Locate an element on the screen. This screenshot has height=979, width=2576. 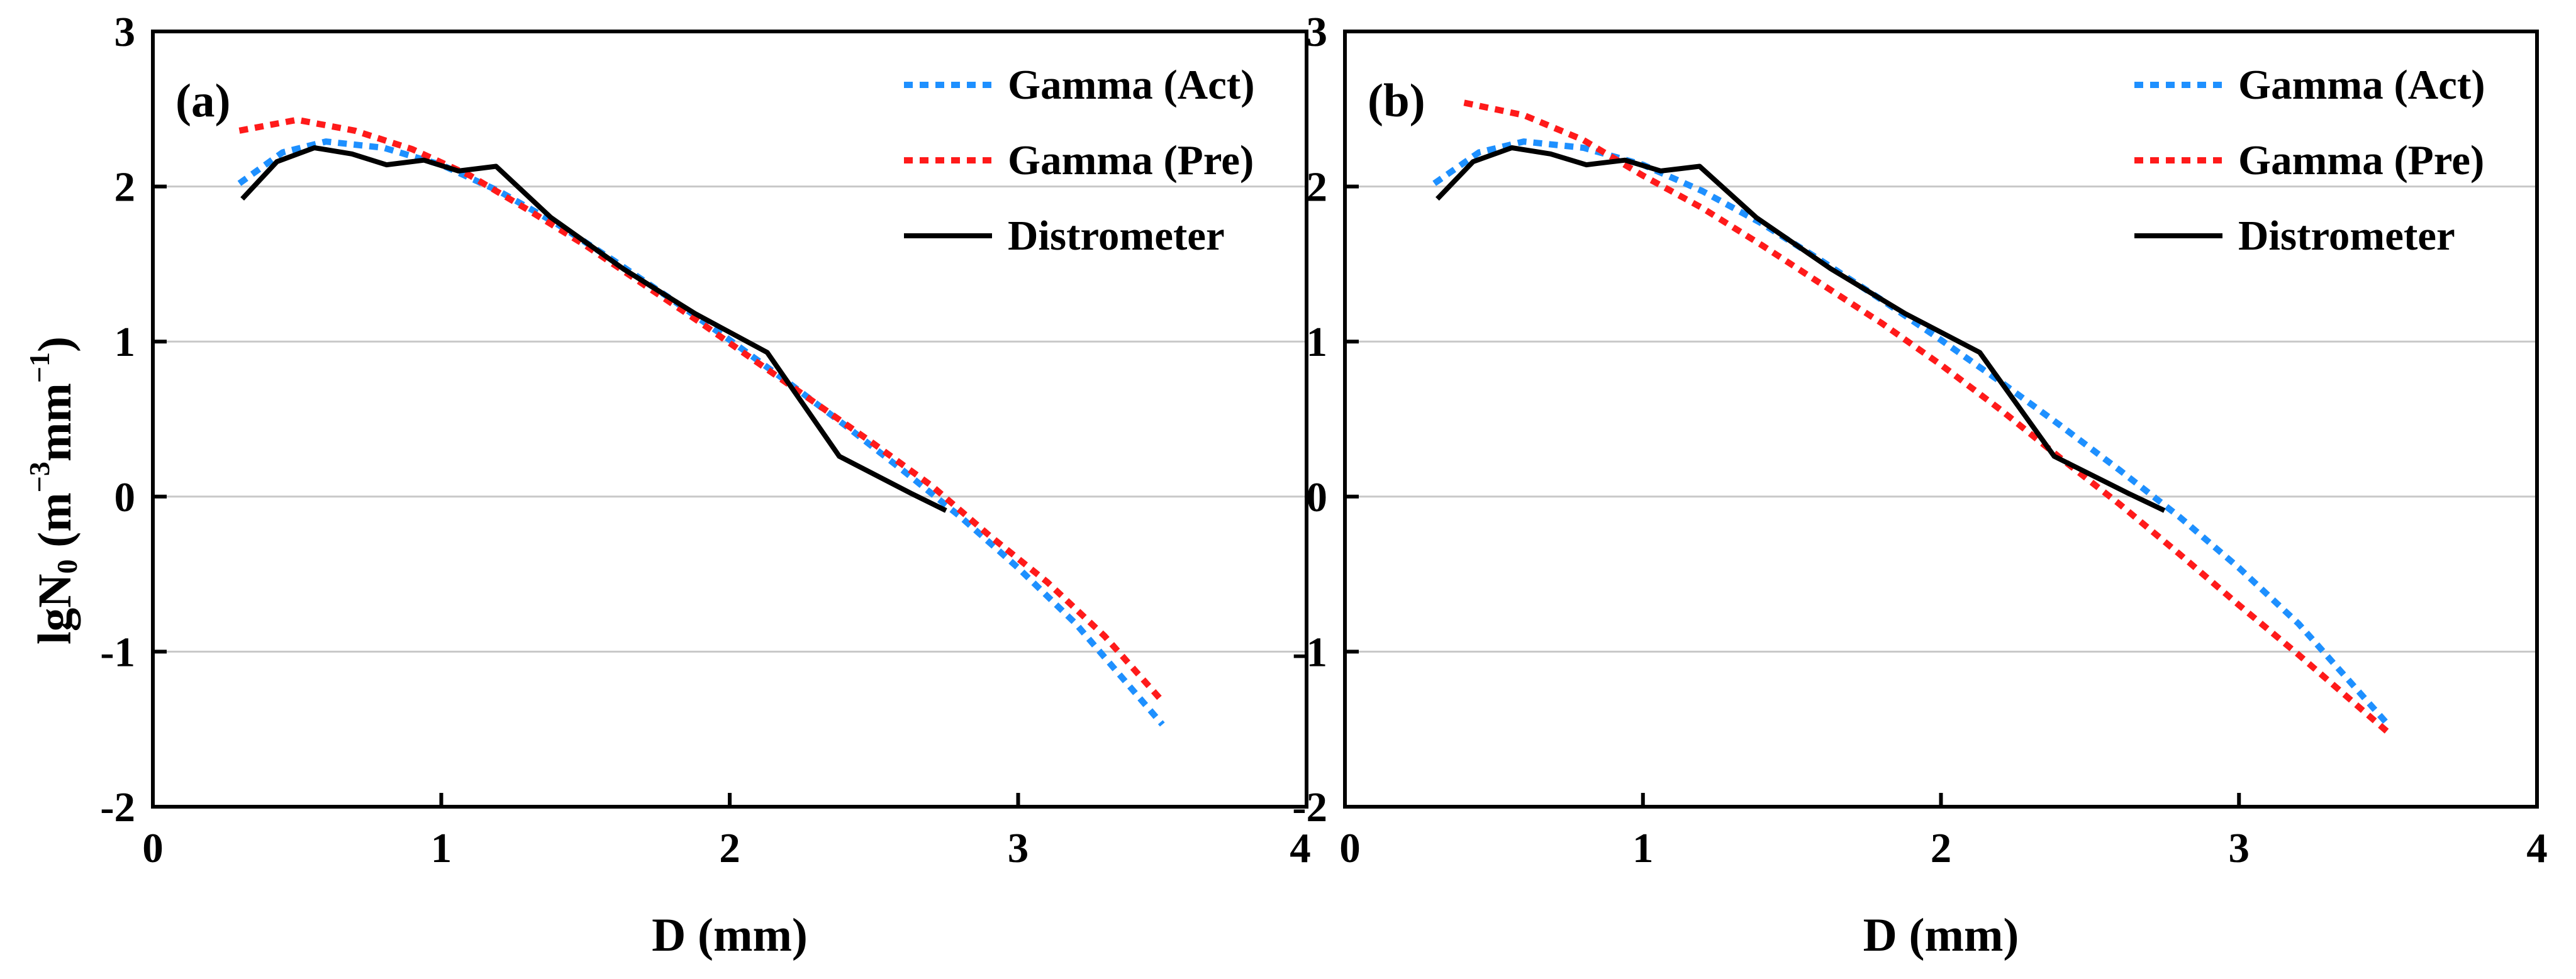
y-axis-title-sup2: −1 is located at coordinates (39, 367).